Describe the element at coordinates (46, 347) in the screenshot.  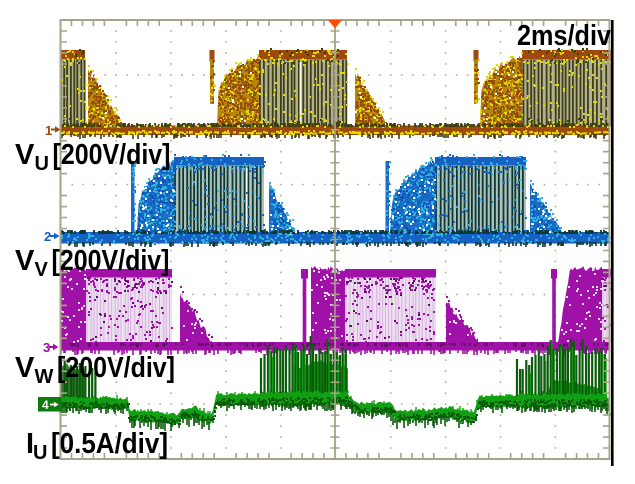
I see `svg-text: 3` at that location.